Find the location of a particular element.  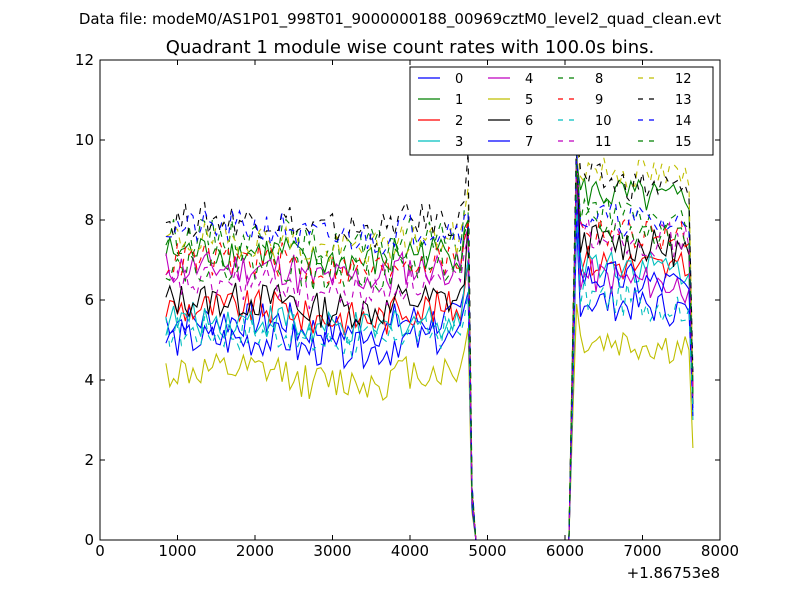

legend-label: 12 is located at coordinates (683, 79).